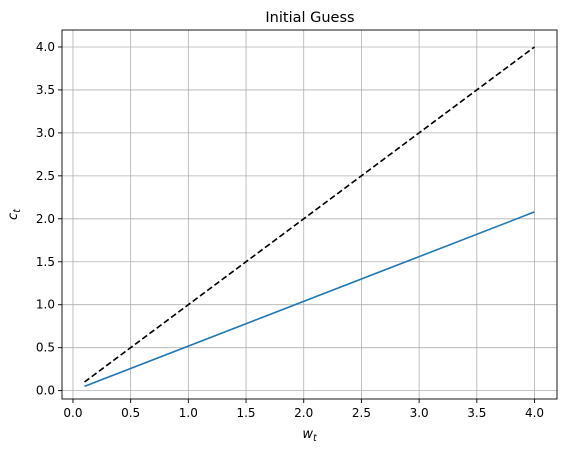 The height and width of the screenshot is (457, 567). Describe the element at coordinates (45, 262) in the screenshot. I see `y-tick-label: 1.5` at that location.